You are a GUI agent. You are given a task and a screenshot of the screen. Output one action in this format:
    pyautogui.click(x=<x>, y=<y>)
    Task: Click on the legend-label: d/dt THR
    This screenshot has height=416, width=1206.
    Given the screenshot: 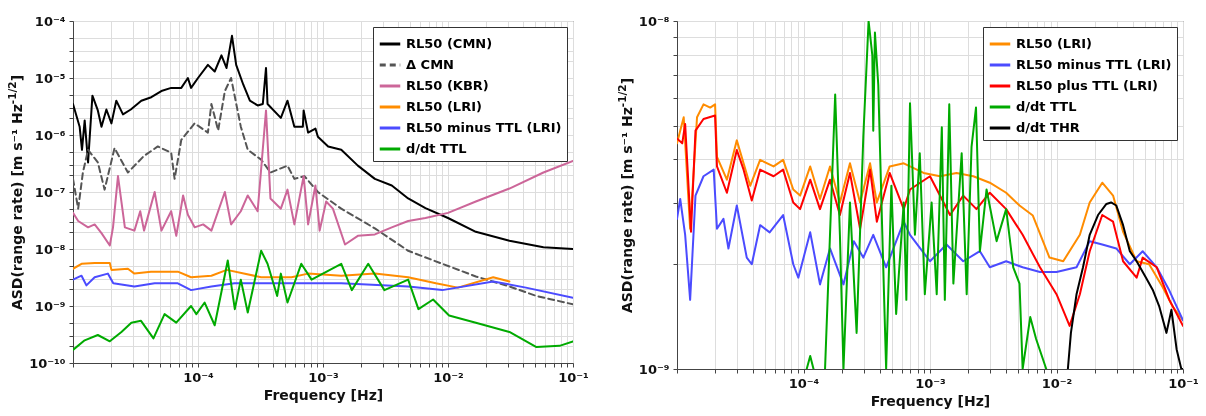 What is the action you would take?
    pyautogui.click(x=1048, y=127)
    